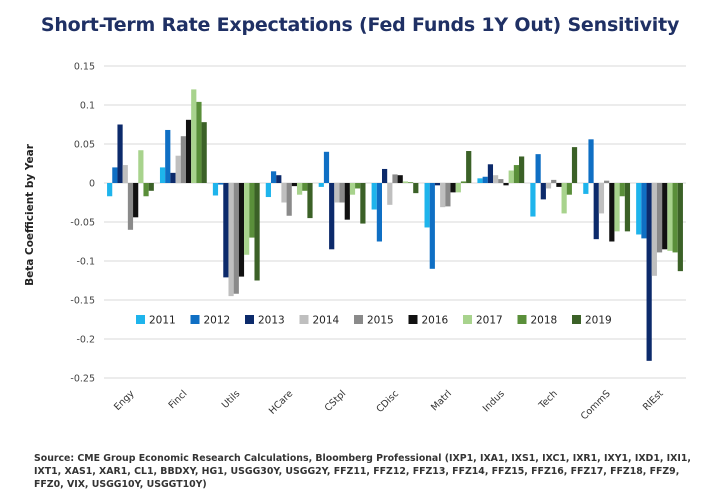  I want to click on legend-label: 2018, so click(544, 321).